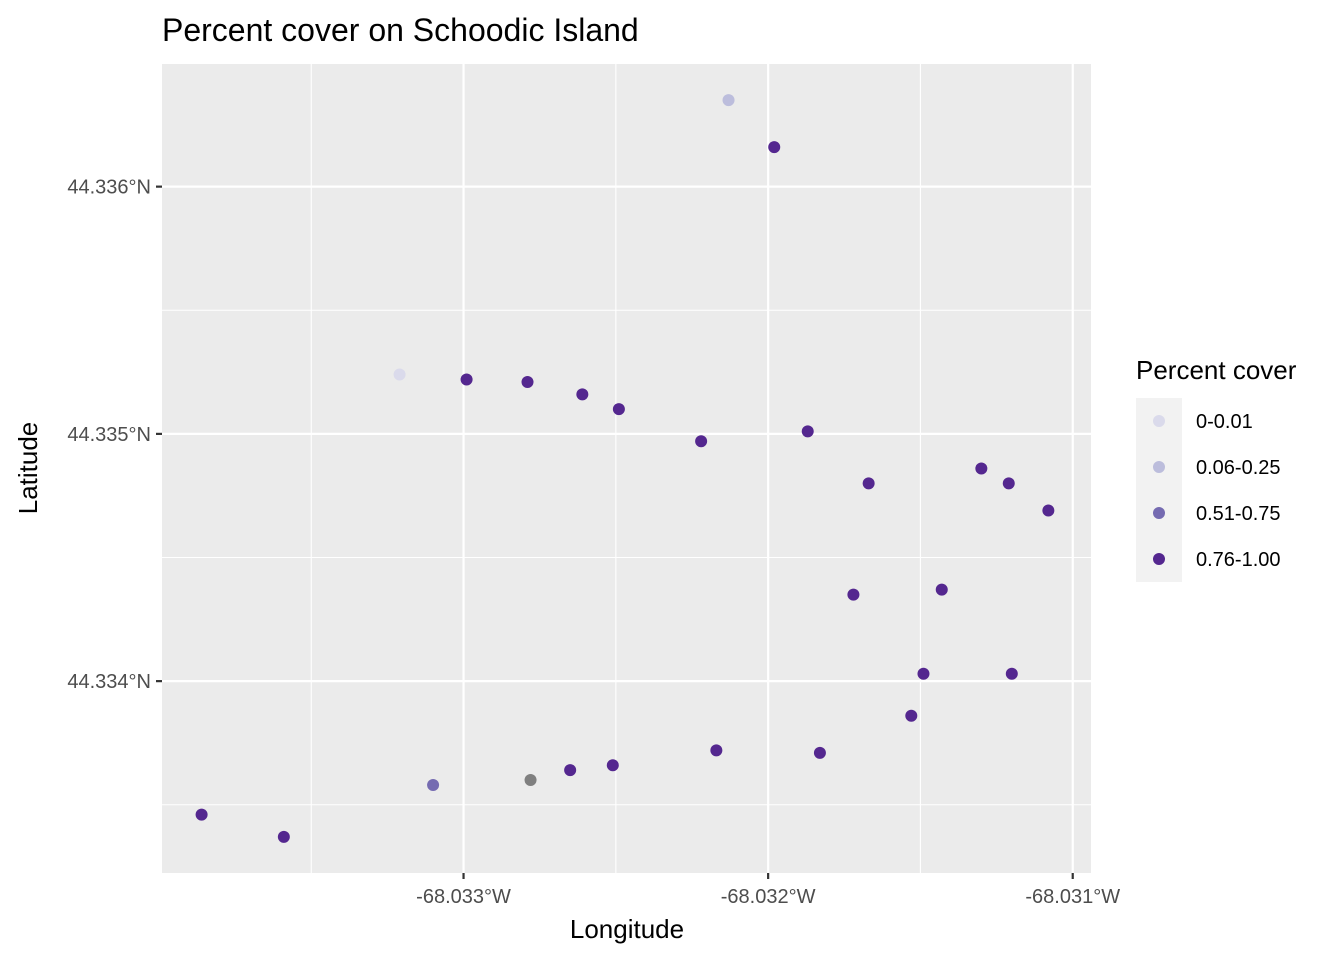  I want to click on legend-label: 0.06-0.25, so click(1238, 468).